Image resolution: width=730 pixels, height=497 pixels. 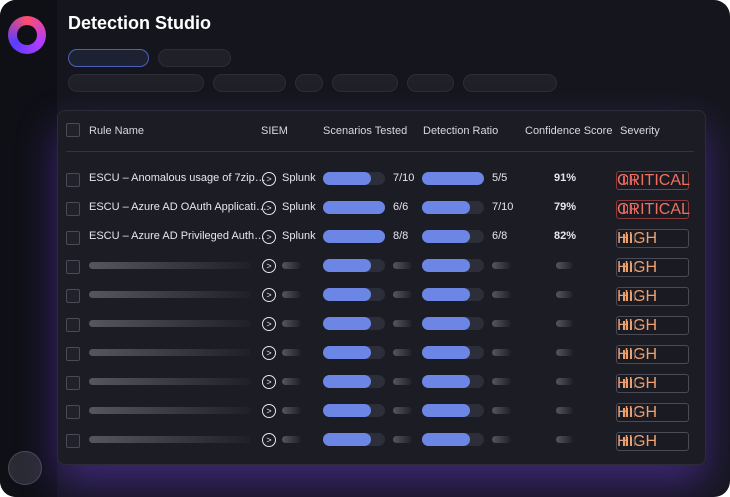 I want to click on column-header: Scenarios Tested, so click(x=365, y=131).